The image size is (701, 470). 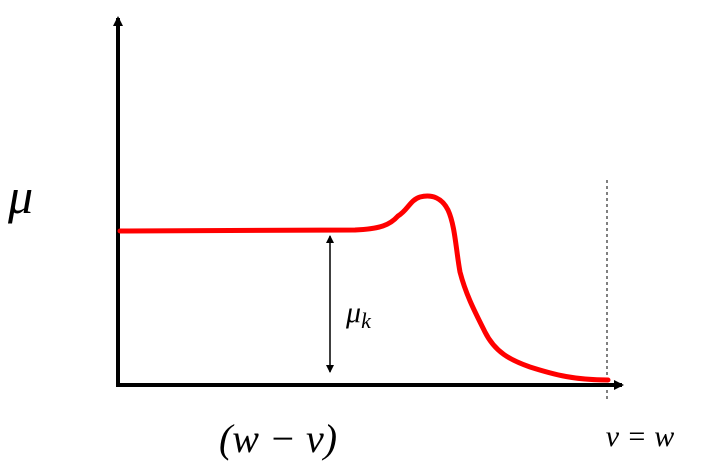 I want to click on y-axis-label: μ, so click(x=20, y=196).